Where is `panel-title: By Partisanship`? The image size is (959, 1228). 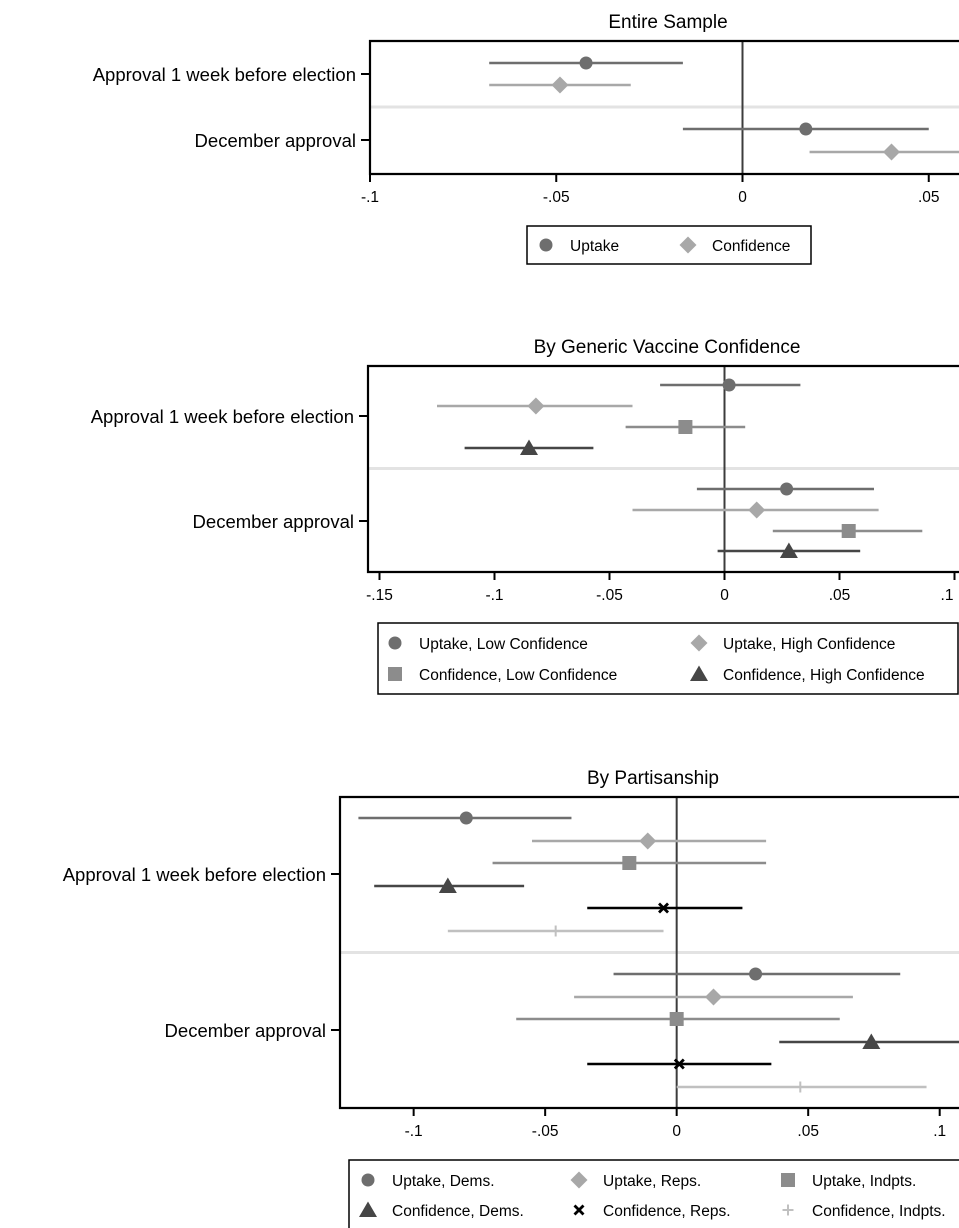
panel-title: By Partisanship is located at coordinates (653, 778).